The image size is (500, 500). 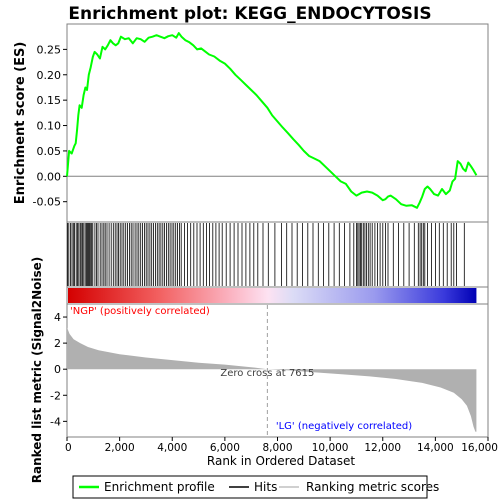 What do you see at coordinates (267, 373) in the screenshot?
I see `zero-cross-label: Zero cross at 7615` at bounding box center [267, 373].